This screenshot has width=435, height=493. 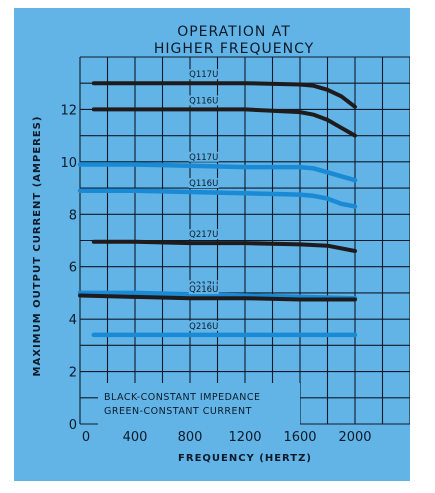 I want to click on chart-title: OPERATION AT HIGHER FREQUENCY, so click(x=234, y=40).